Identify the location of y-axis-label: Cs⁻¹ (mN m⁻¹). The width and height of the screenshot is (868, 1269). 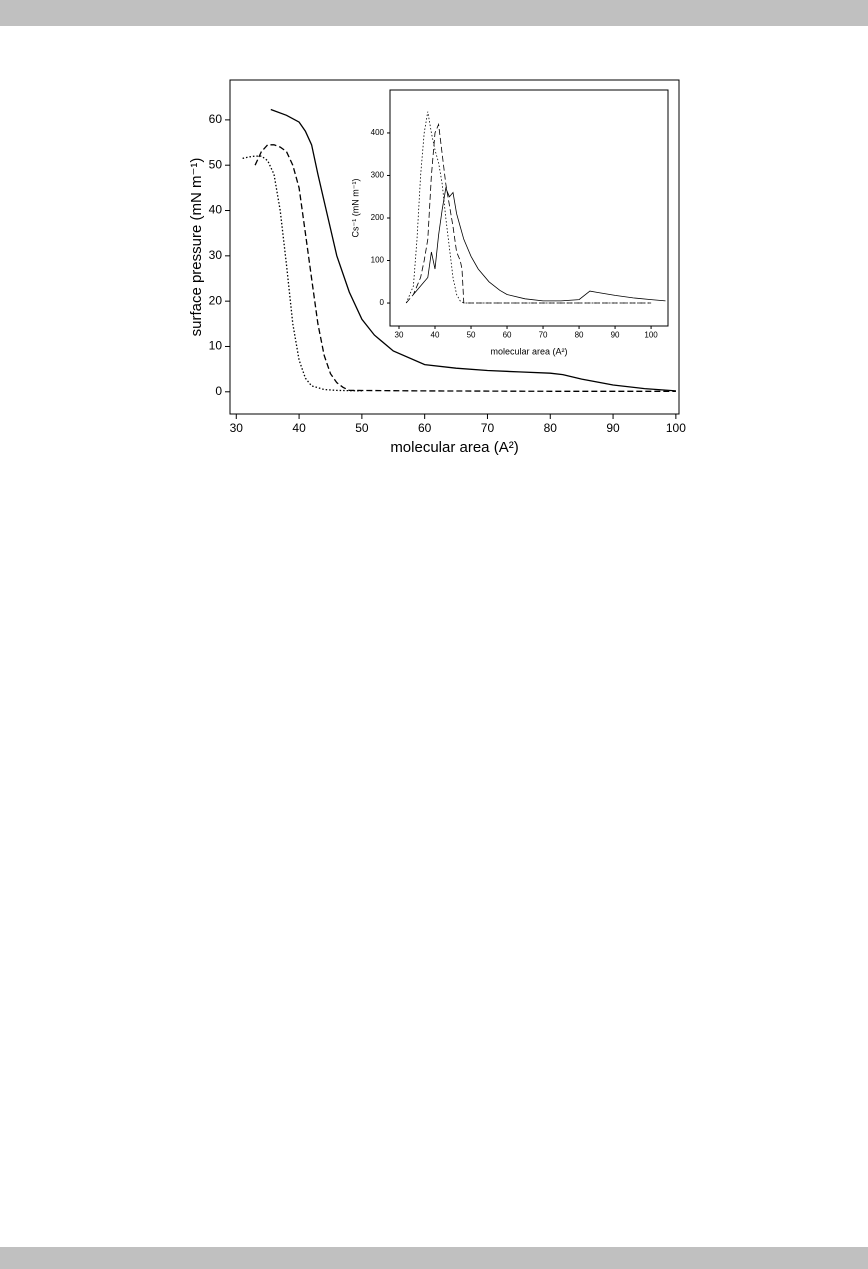
(355, 208).